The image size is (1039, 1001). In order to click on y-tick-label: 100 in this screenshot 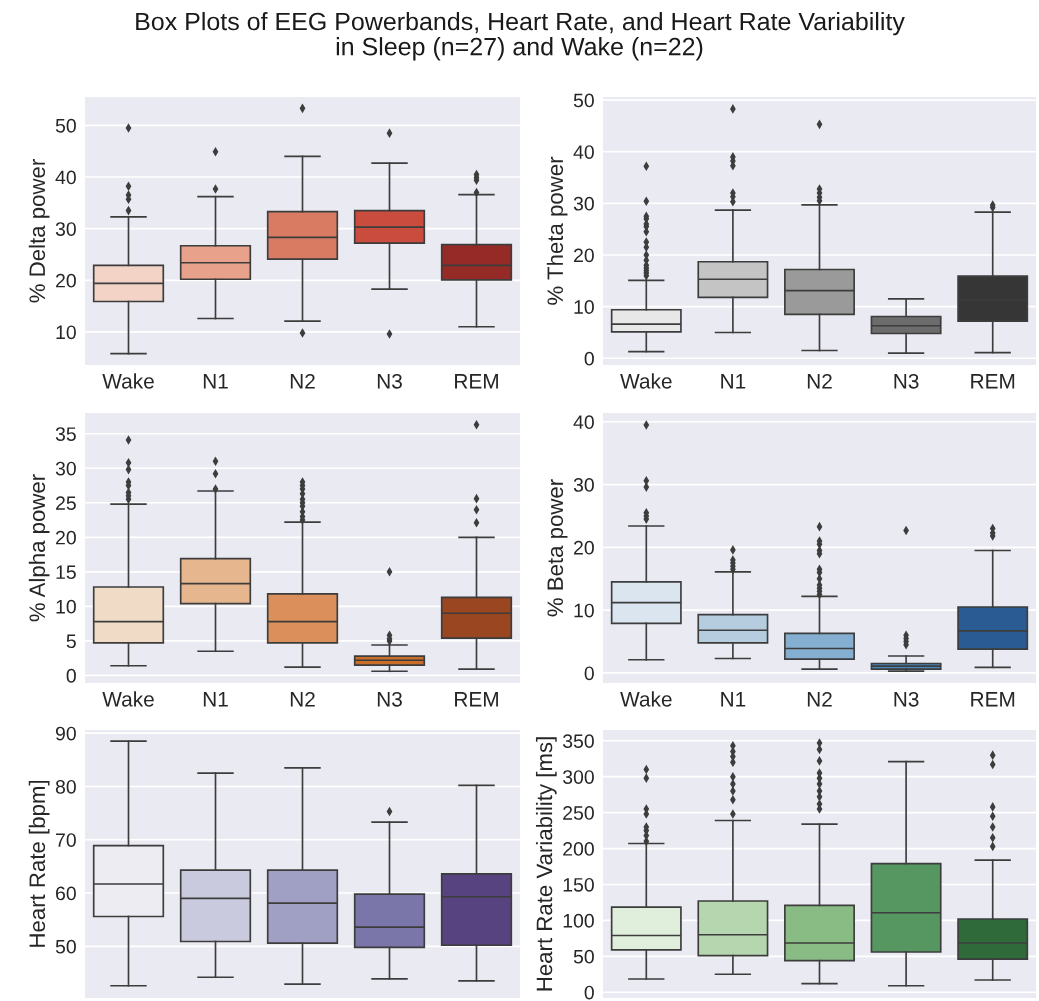, I will do `click(578, 920)`.